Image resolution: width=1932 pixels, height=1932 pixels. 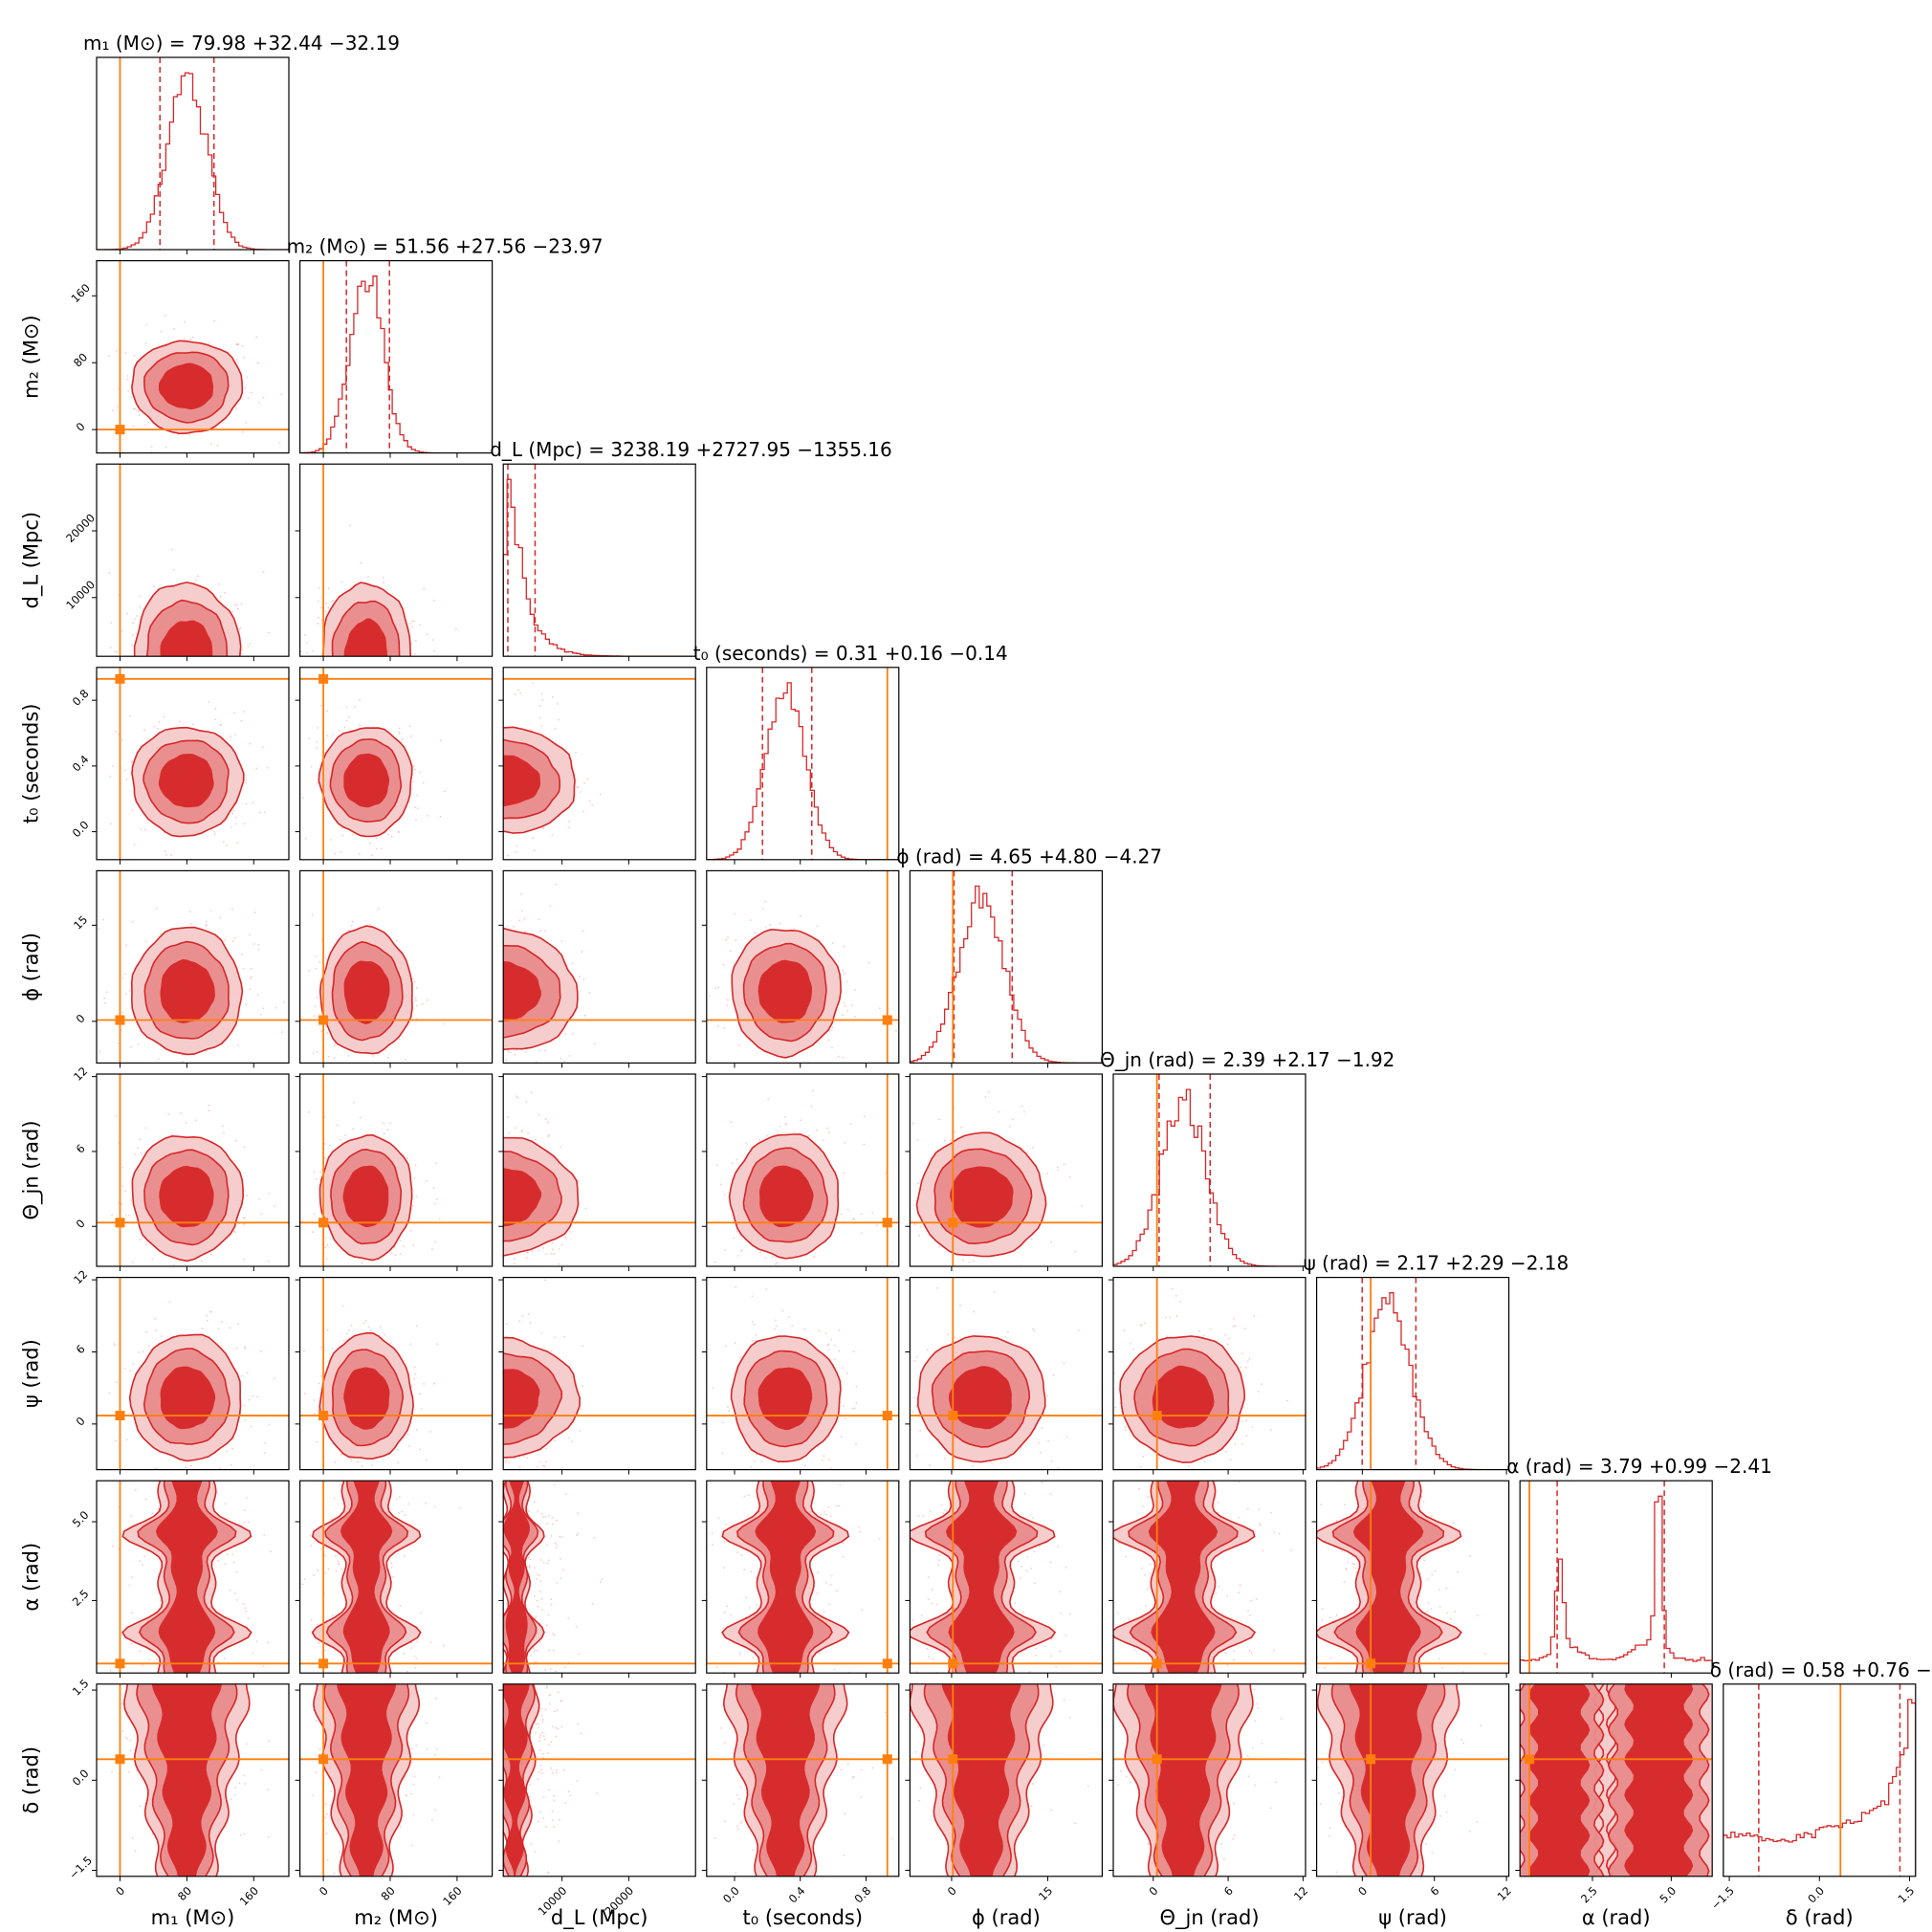 I want to click on contour-2-delta-dL, so click(x=516, y=1780).